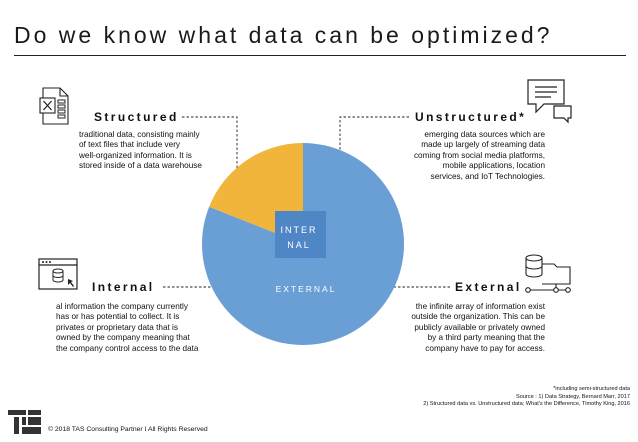 The width and height of the screenshot is (638, 442). I want to click on title-divider, so click(320, 55).